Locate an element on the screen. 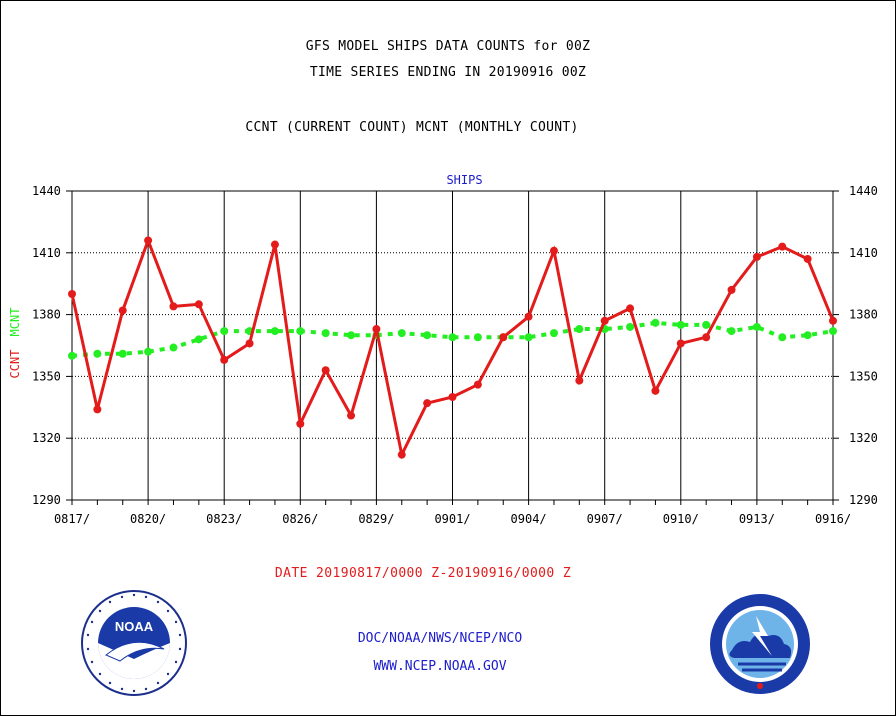  y-tick-label-left: 1320 is located at coordinates (46, 438).